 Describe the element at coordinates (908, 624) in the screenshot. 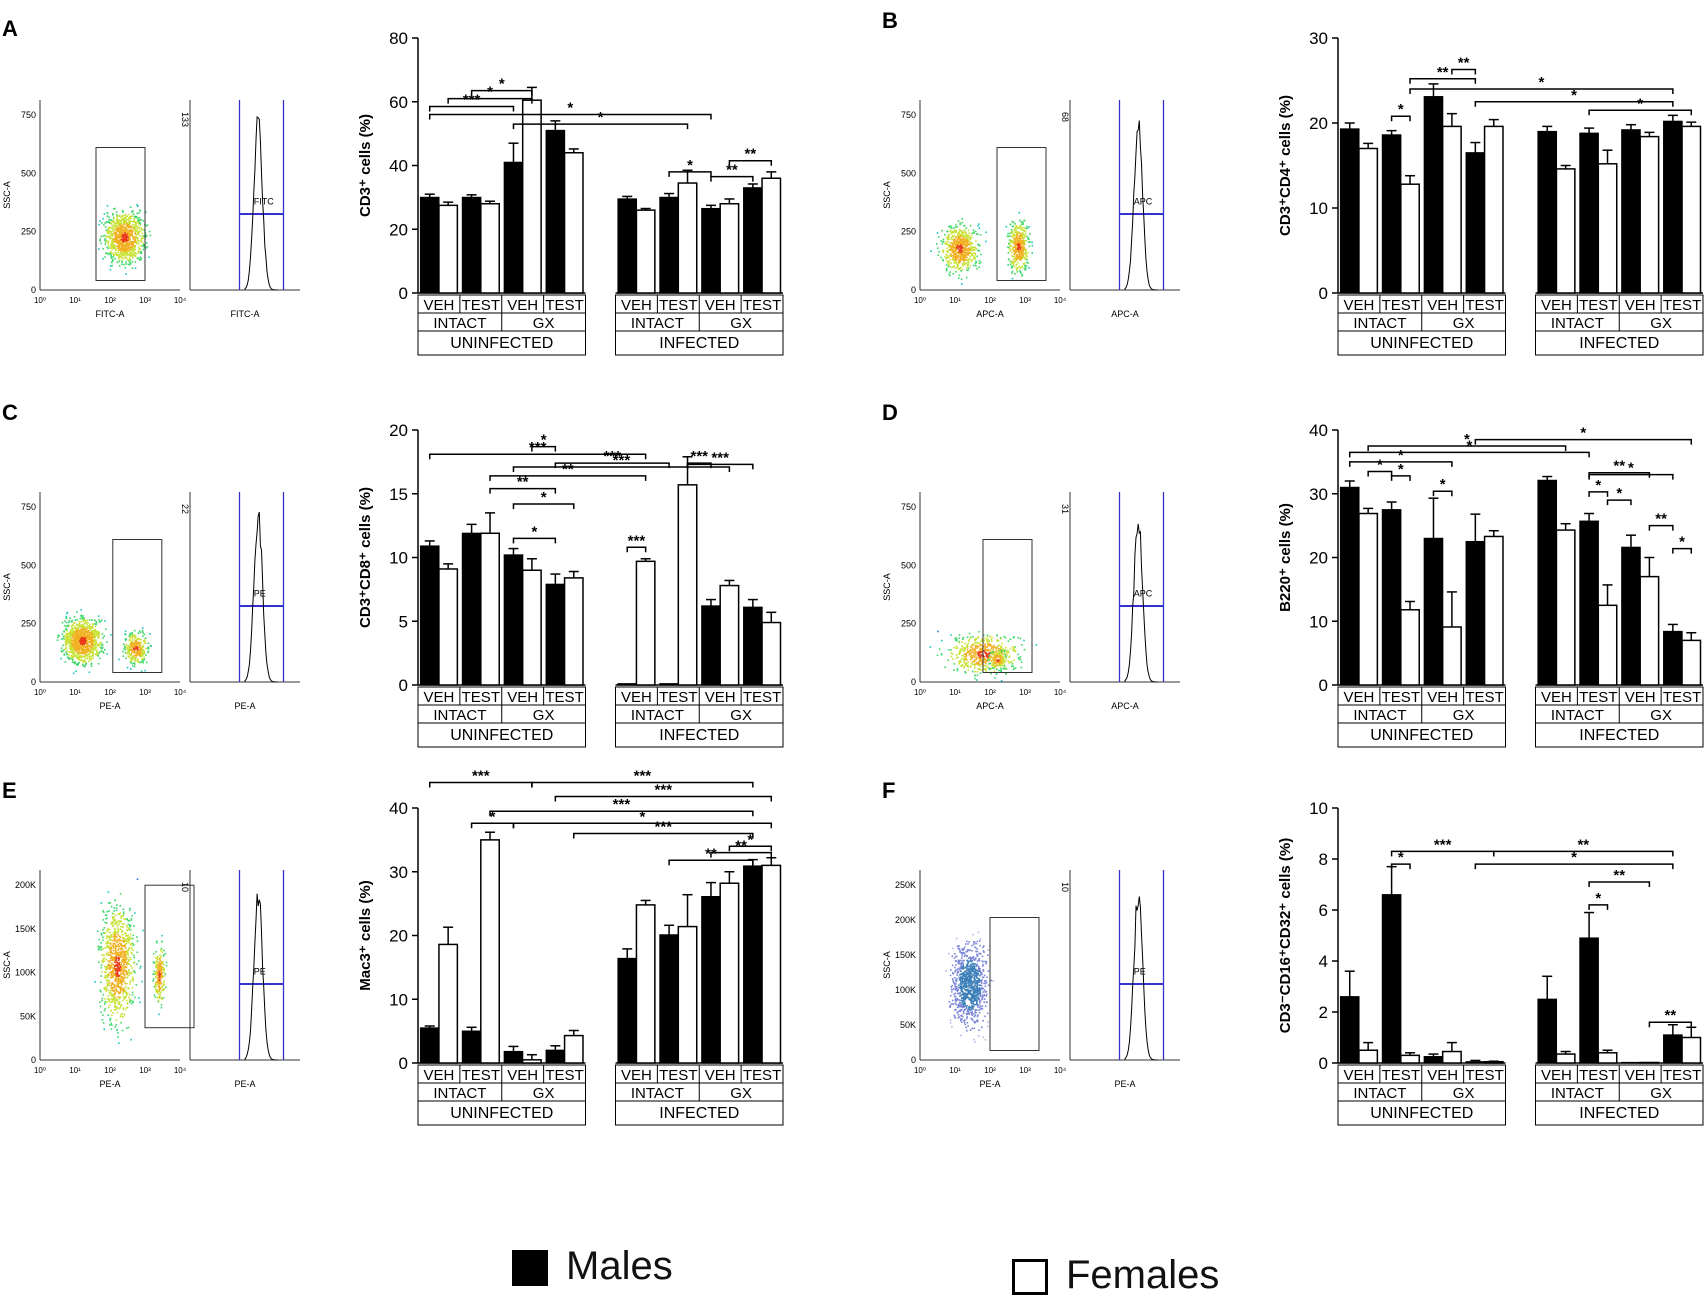

I see `scatter-ytick: 250` at that location.